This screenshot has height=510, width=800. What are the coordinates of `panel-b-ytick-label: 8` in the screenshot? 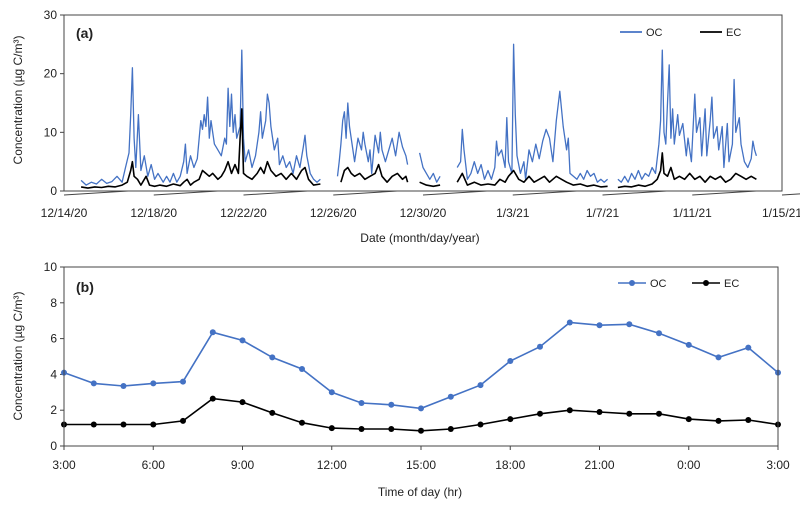 It's located at (53, 303).